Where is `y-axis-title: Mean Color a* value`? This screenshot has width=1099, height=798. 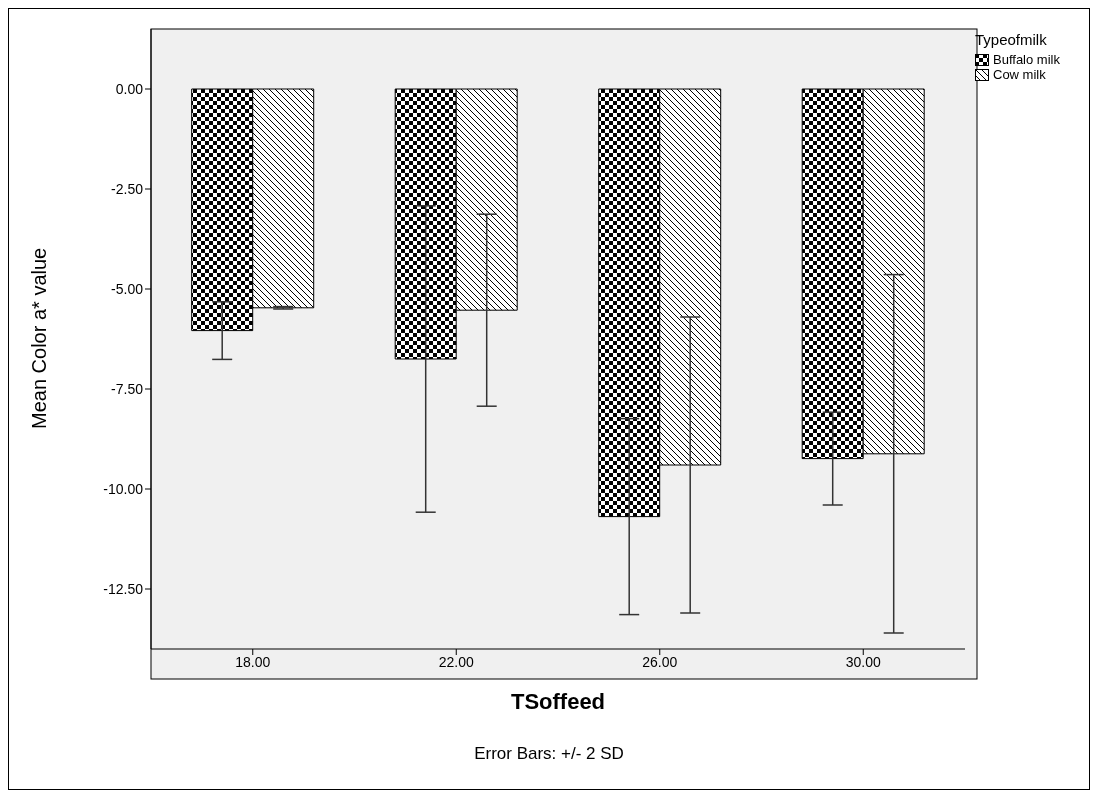 y-axis-title: Mean Color a* value is located at coordinates (39, 338).